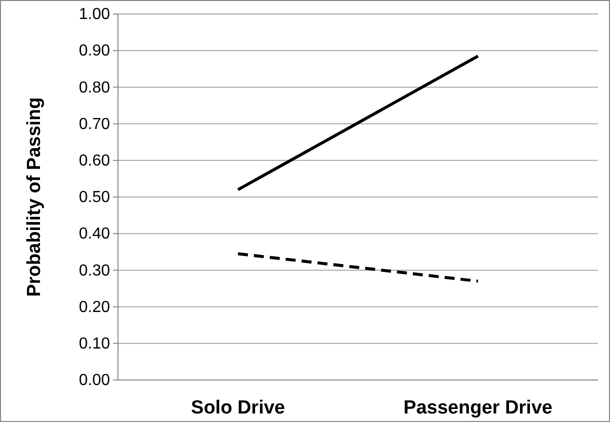 Image resolution: width=610 pixels, height=422 pixels. Describe the element at coordinates (94, 87) in the screenshot. I see `y-tick-label: 0.80` at that location.